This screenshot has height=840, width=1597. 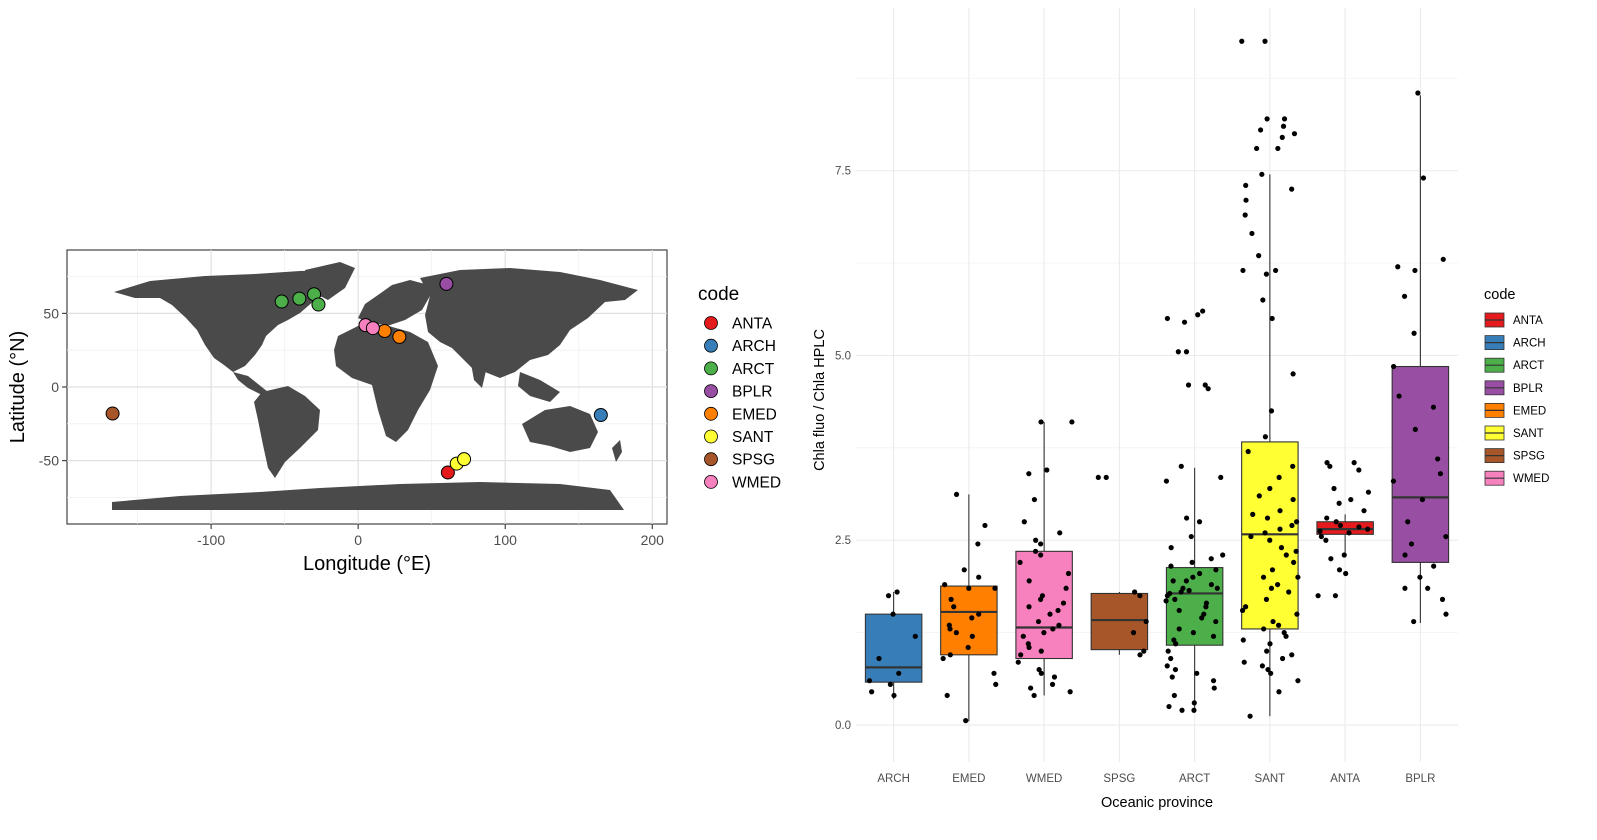 What do you see at coordinates (718, 294) in the screenshot?
I see `map-legend-title: code` at bounding box center [718, 294].